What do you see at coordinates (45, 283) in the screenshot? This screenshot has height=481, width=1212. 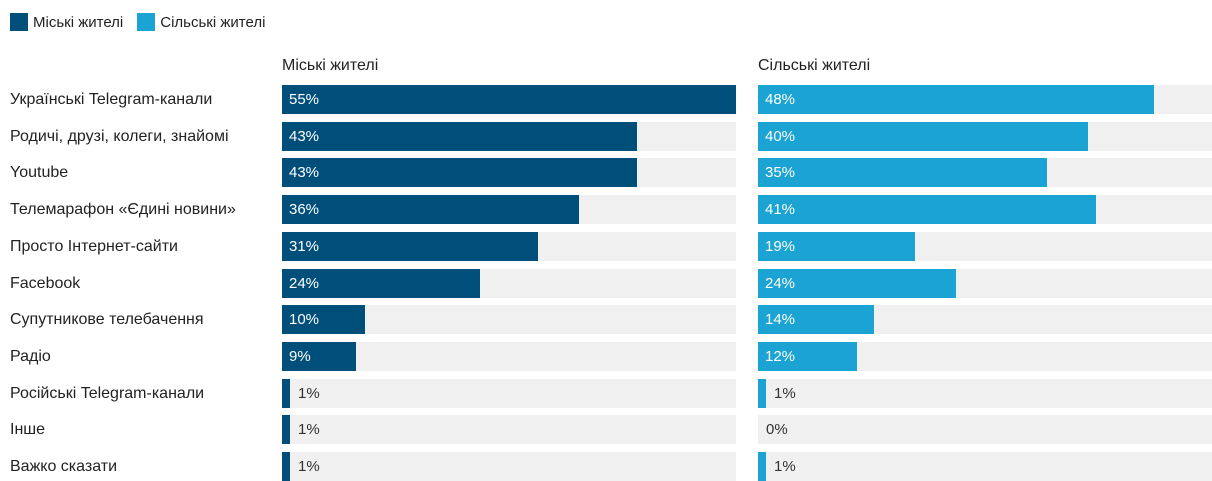 I see `category-label: Facebook` at bounding box center [45, 283].